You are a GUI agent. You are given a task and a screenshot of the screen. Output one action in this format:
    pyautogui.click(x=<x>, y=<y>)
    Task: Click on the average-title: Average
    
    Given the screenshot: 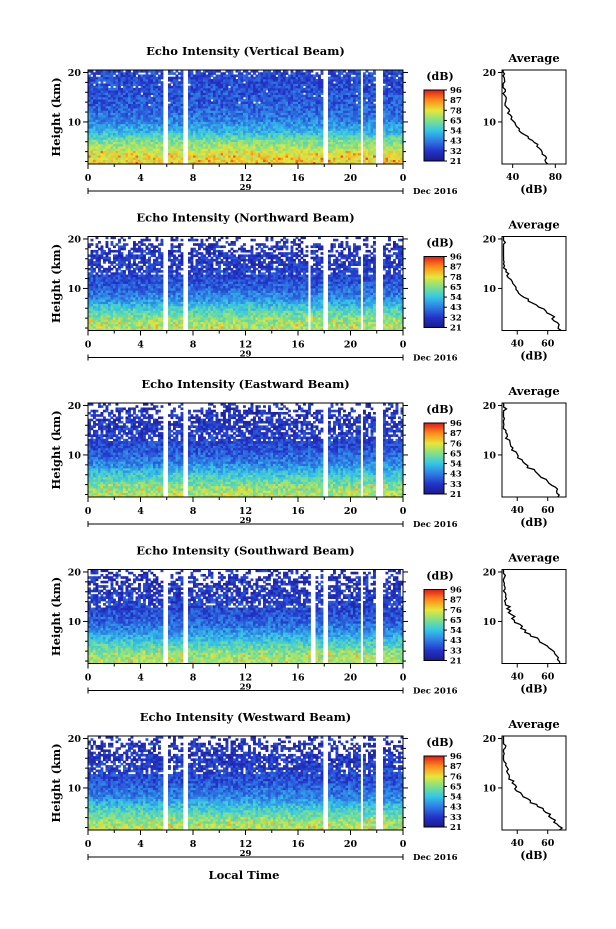 What is the action you would take?
    pyautogui.click(x=533, y=58)
    